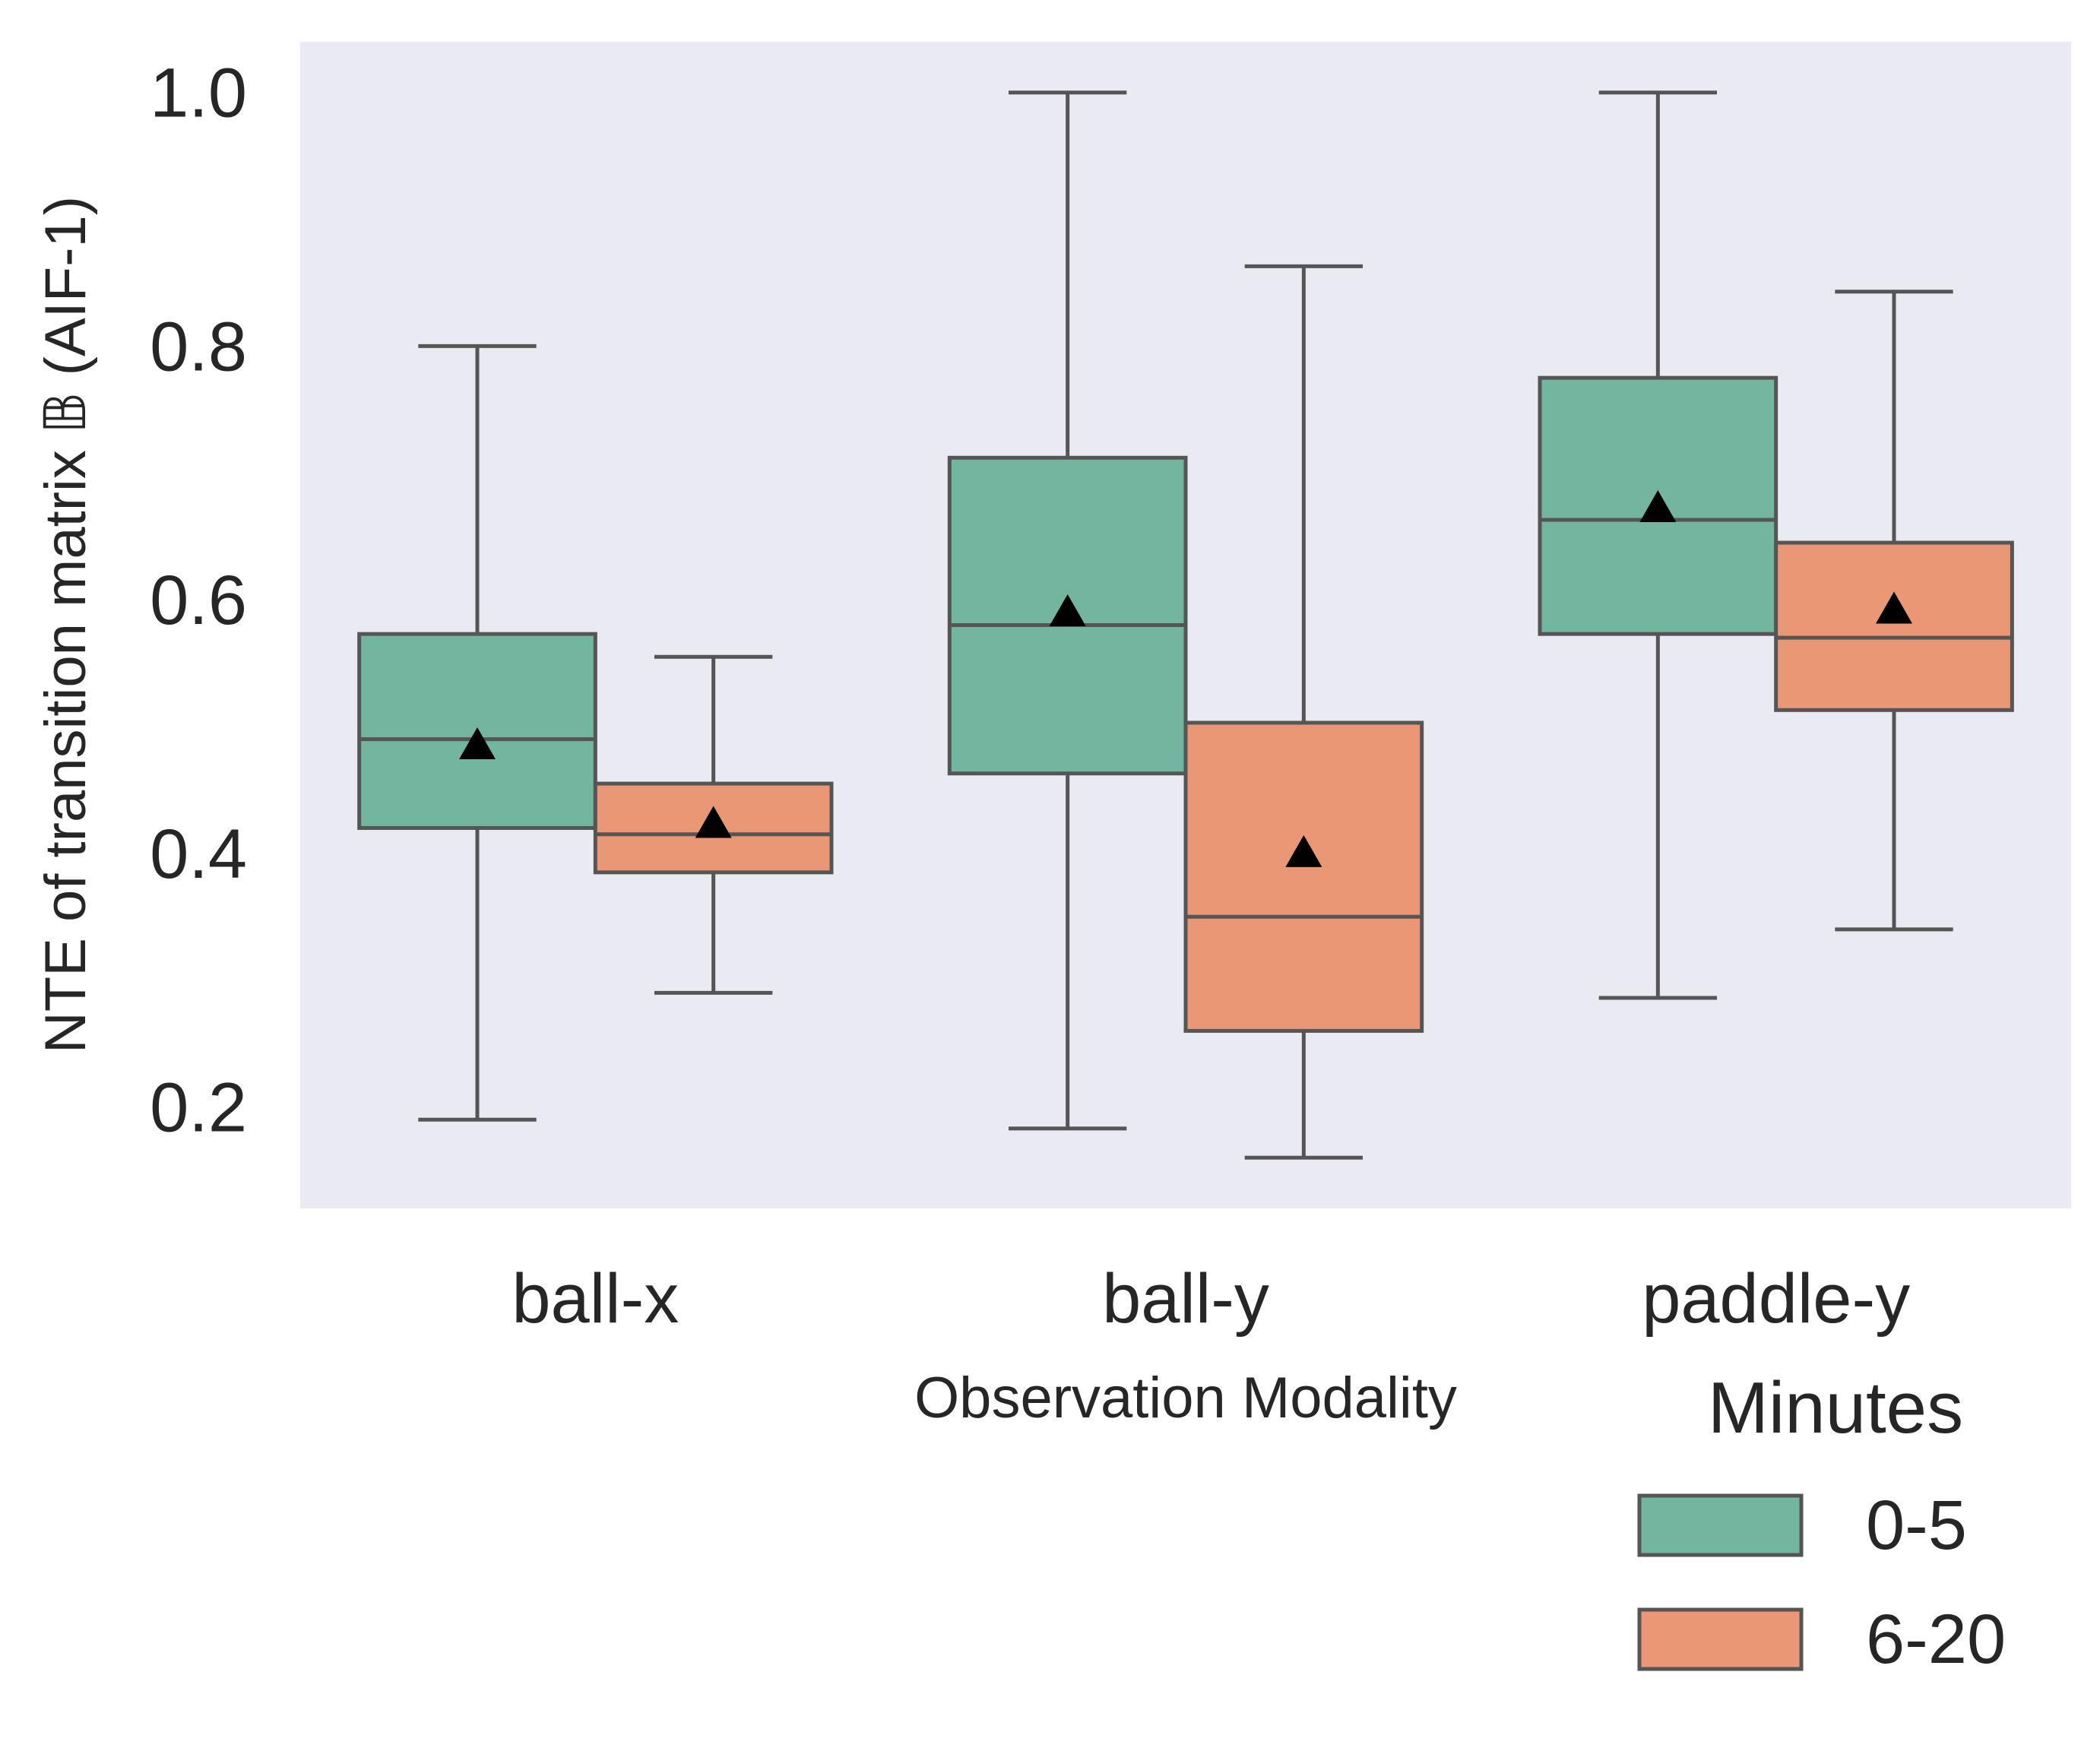  What do you see at coordinates (1776, 1299) in the screenshot?
I see `x-tick-label-paddle-y: paddle-y` at bounding box center [1776, 1299].